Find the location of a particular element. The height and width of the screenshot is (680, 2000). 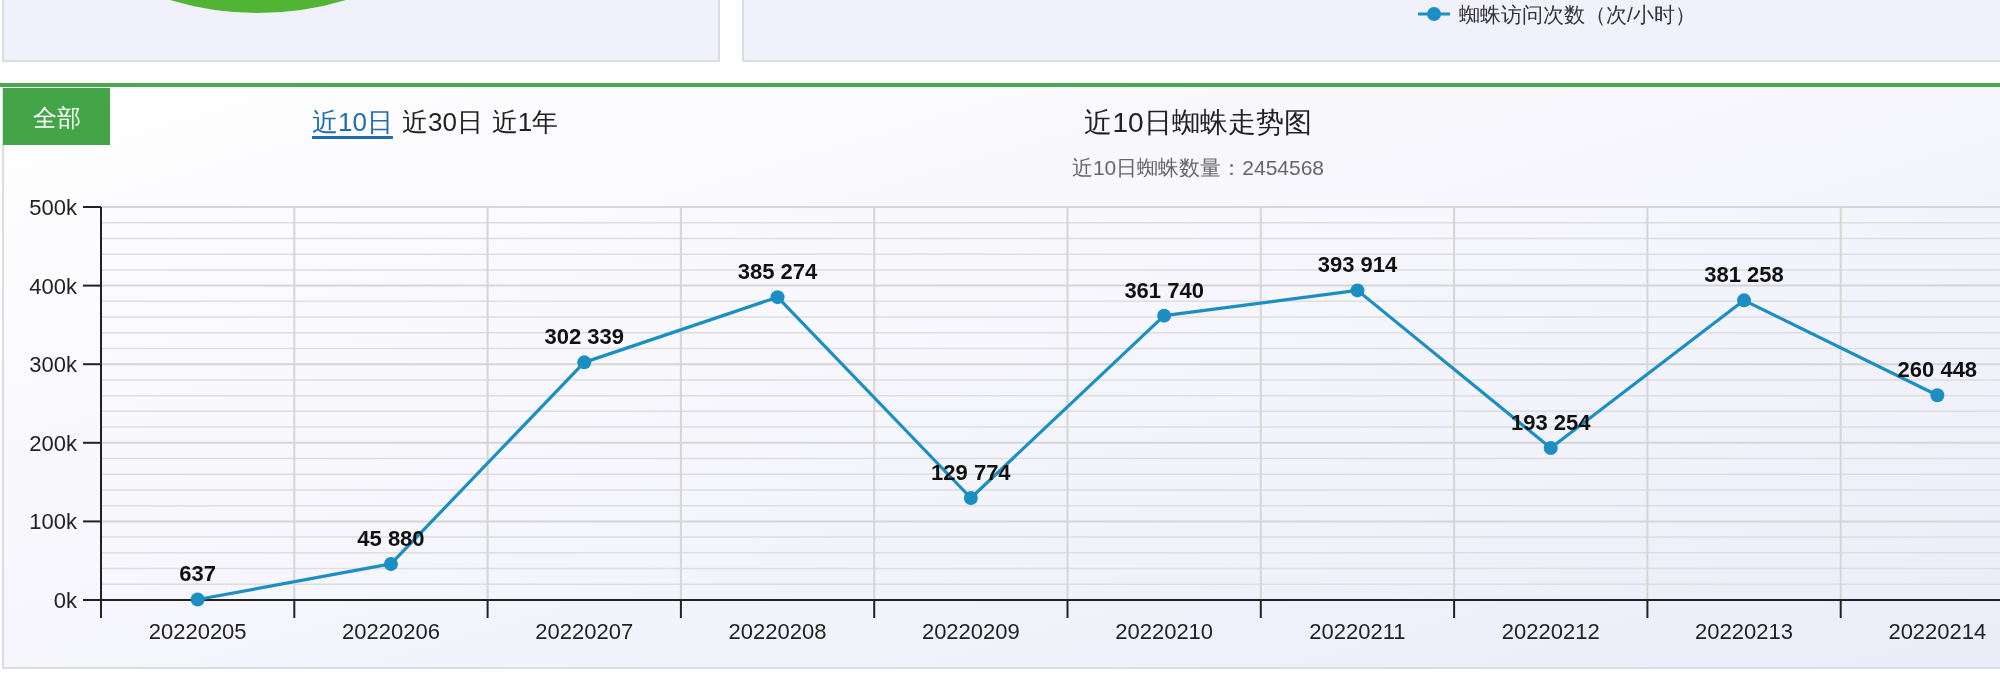

y-tick-label: 400k is located at coordinates (53, 286).